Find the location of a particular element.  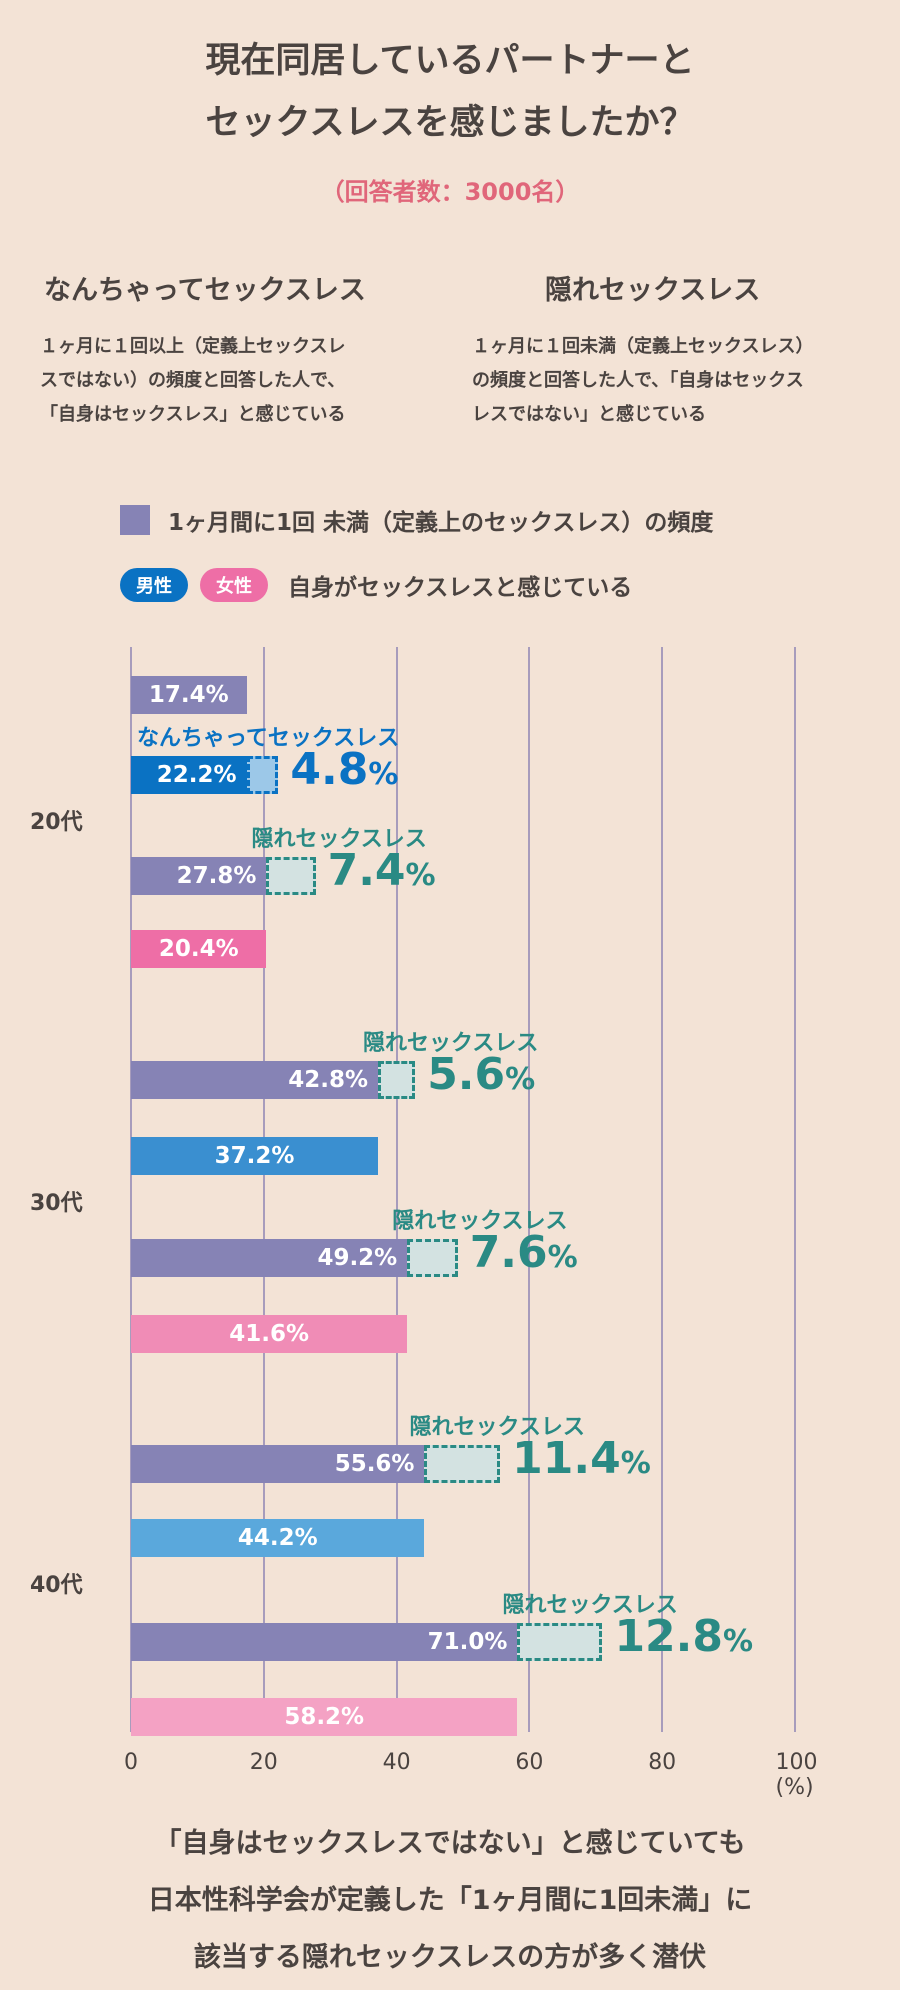

legend-self: 男性 女性 自身がセックスレスと感じている is located at coordinates (376, 585).